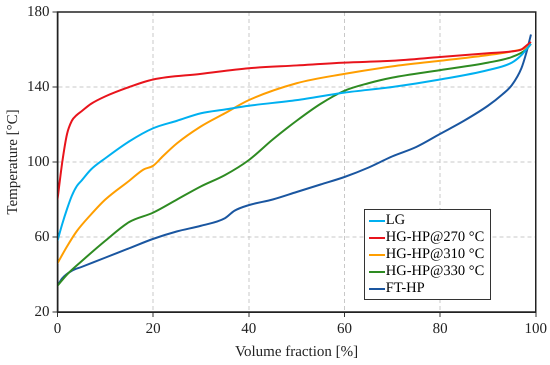 This screenshot has height=365, width=550. I want to click on x-tick-label: 20, so click(153, 328).